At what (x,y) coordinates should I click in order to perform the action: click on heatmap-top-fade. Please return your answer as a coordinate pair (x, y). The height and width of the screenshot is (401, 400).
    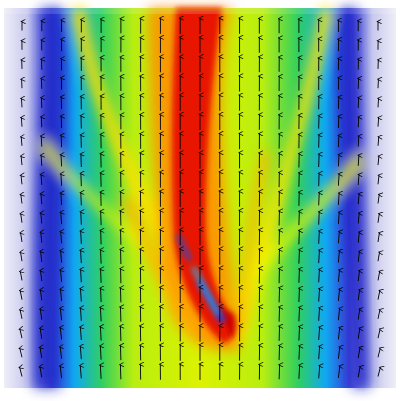
    Looking at the image, I should click on (200, 11).